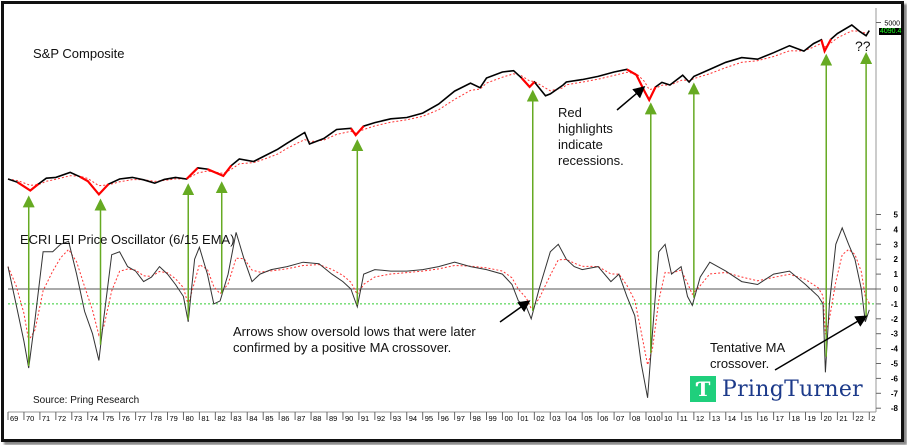 This screenshot has height=445, width=907. Describe the element at coordinates (205, 418) in the screenshot. I see `x-tick-label: 81` at that location.